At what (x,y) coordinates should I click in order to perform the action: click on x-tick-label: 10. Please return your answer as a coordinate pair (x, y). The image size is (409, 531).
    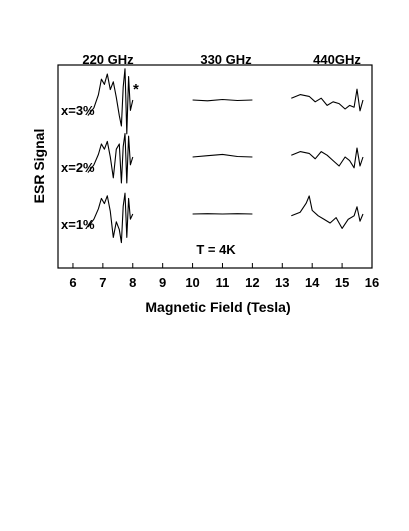
    Looking at the image, I should click on (192, 282).